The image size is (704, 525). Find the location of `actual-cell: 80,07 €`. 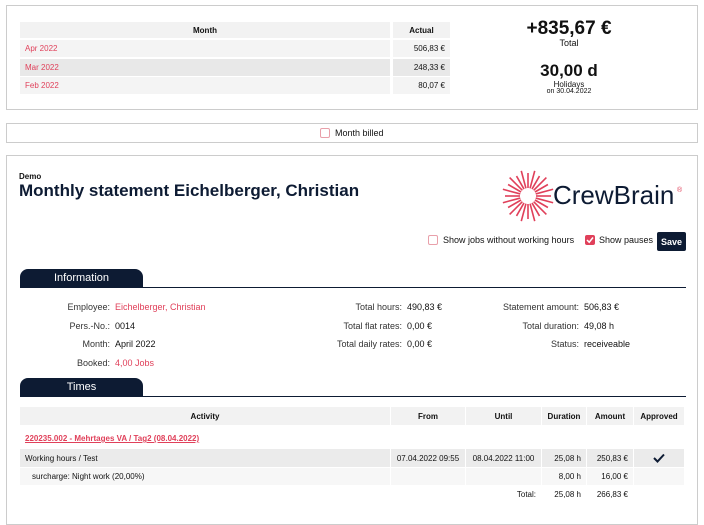

actual-cell: 80,07 € is located at coordinates (421, 85).